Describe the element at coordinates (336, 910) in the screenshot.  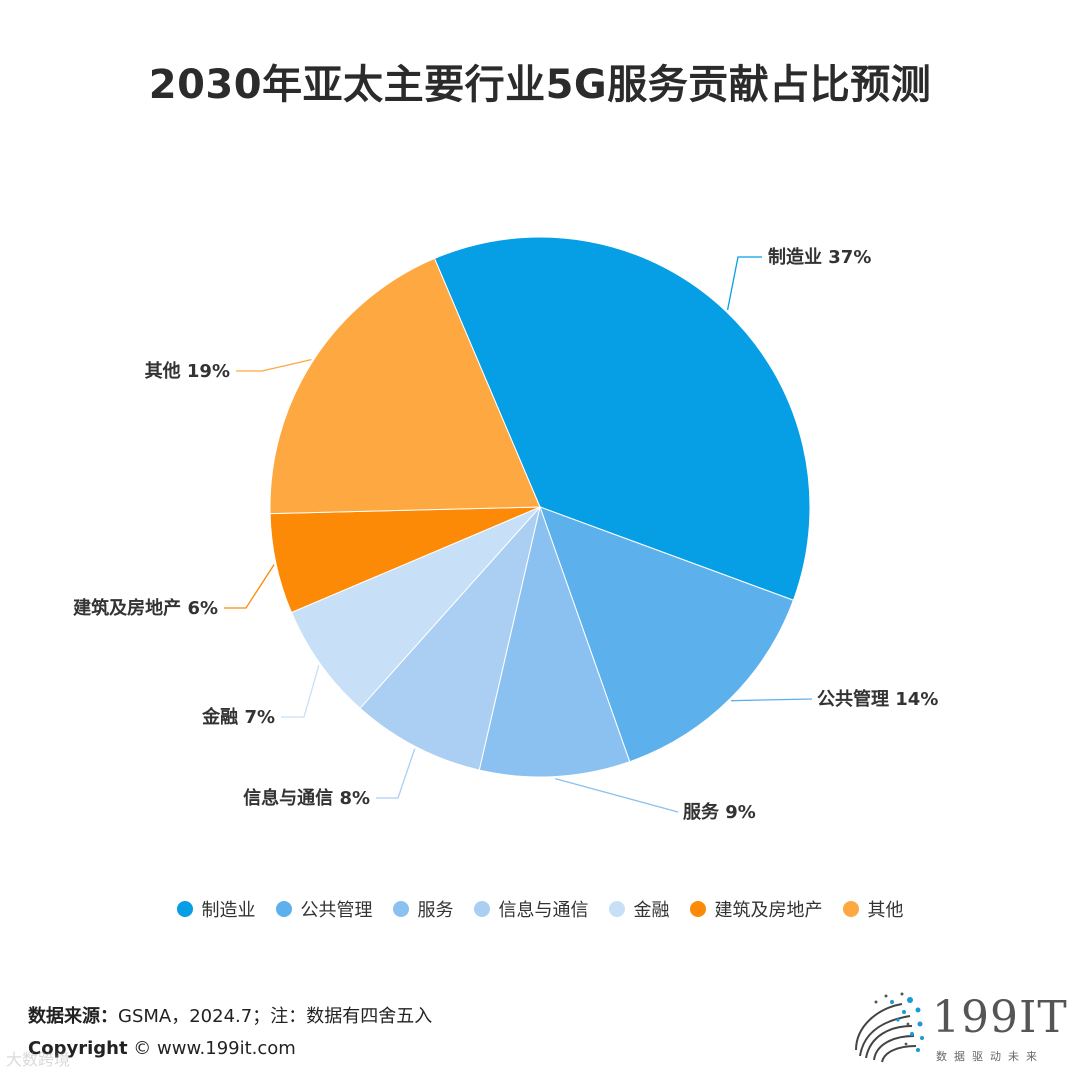
I see `legend-label: 公共管理` at that location.